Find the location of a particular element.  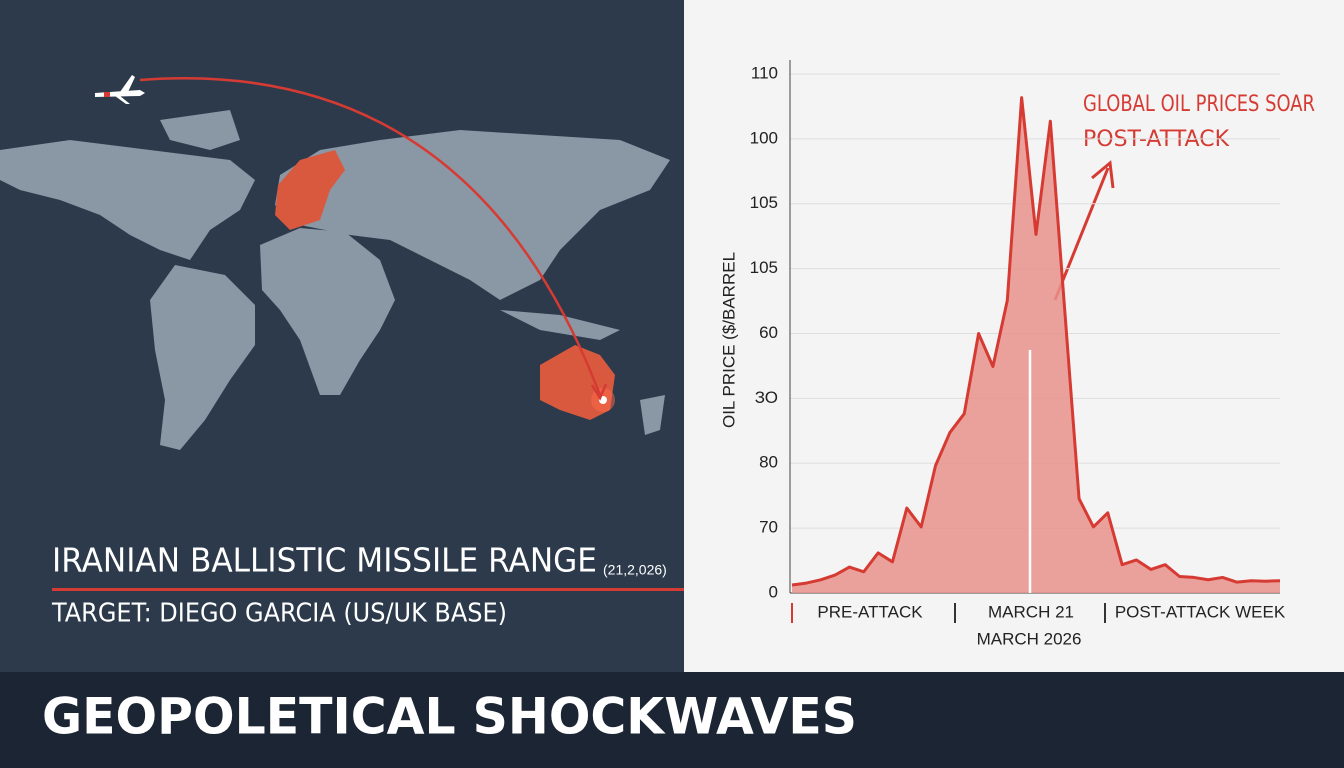

map-date: (21,2,026) is located at coordinates (635, 570).